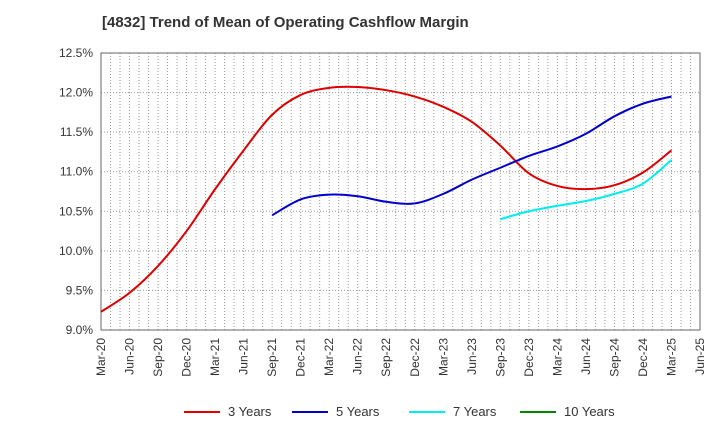 This screenshot has height=440, width=720. Describe the element at coordinates (443, 357) in the screenshot. I see `x-tick-label: Mar-23` at that location.